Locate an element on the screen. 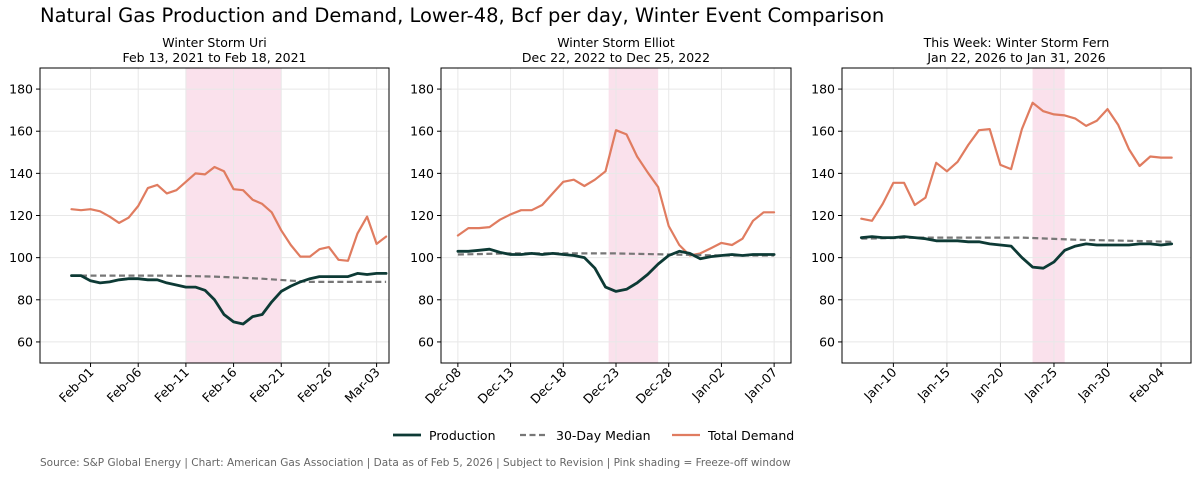  panel-subtitle: Feb 13, 2021 to Feb 18, 2021 is located at coordinates (214, 57).